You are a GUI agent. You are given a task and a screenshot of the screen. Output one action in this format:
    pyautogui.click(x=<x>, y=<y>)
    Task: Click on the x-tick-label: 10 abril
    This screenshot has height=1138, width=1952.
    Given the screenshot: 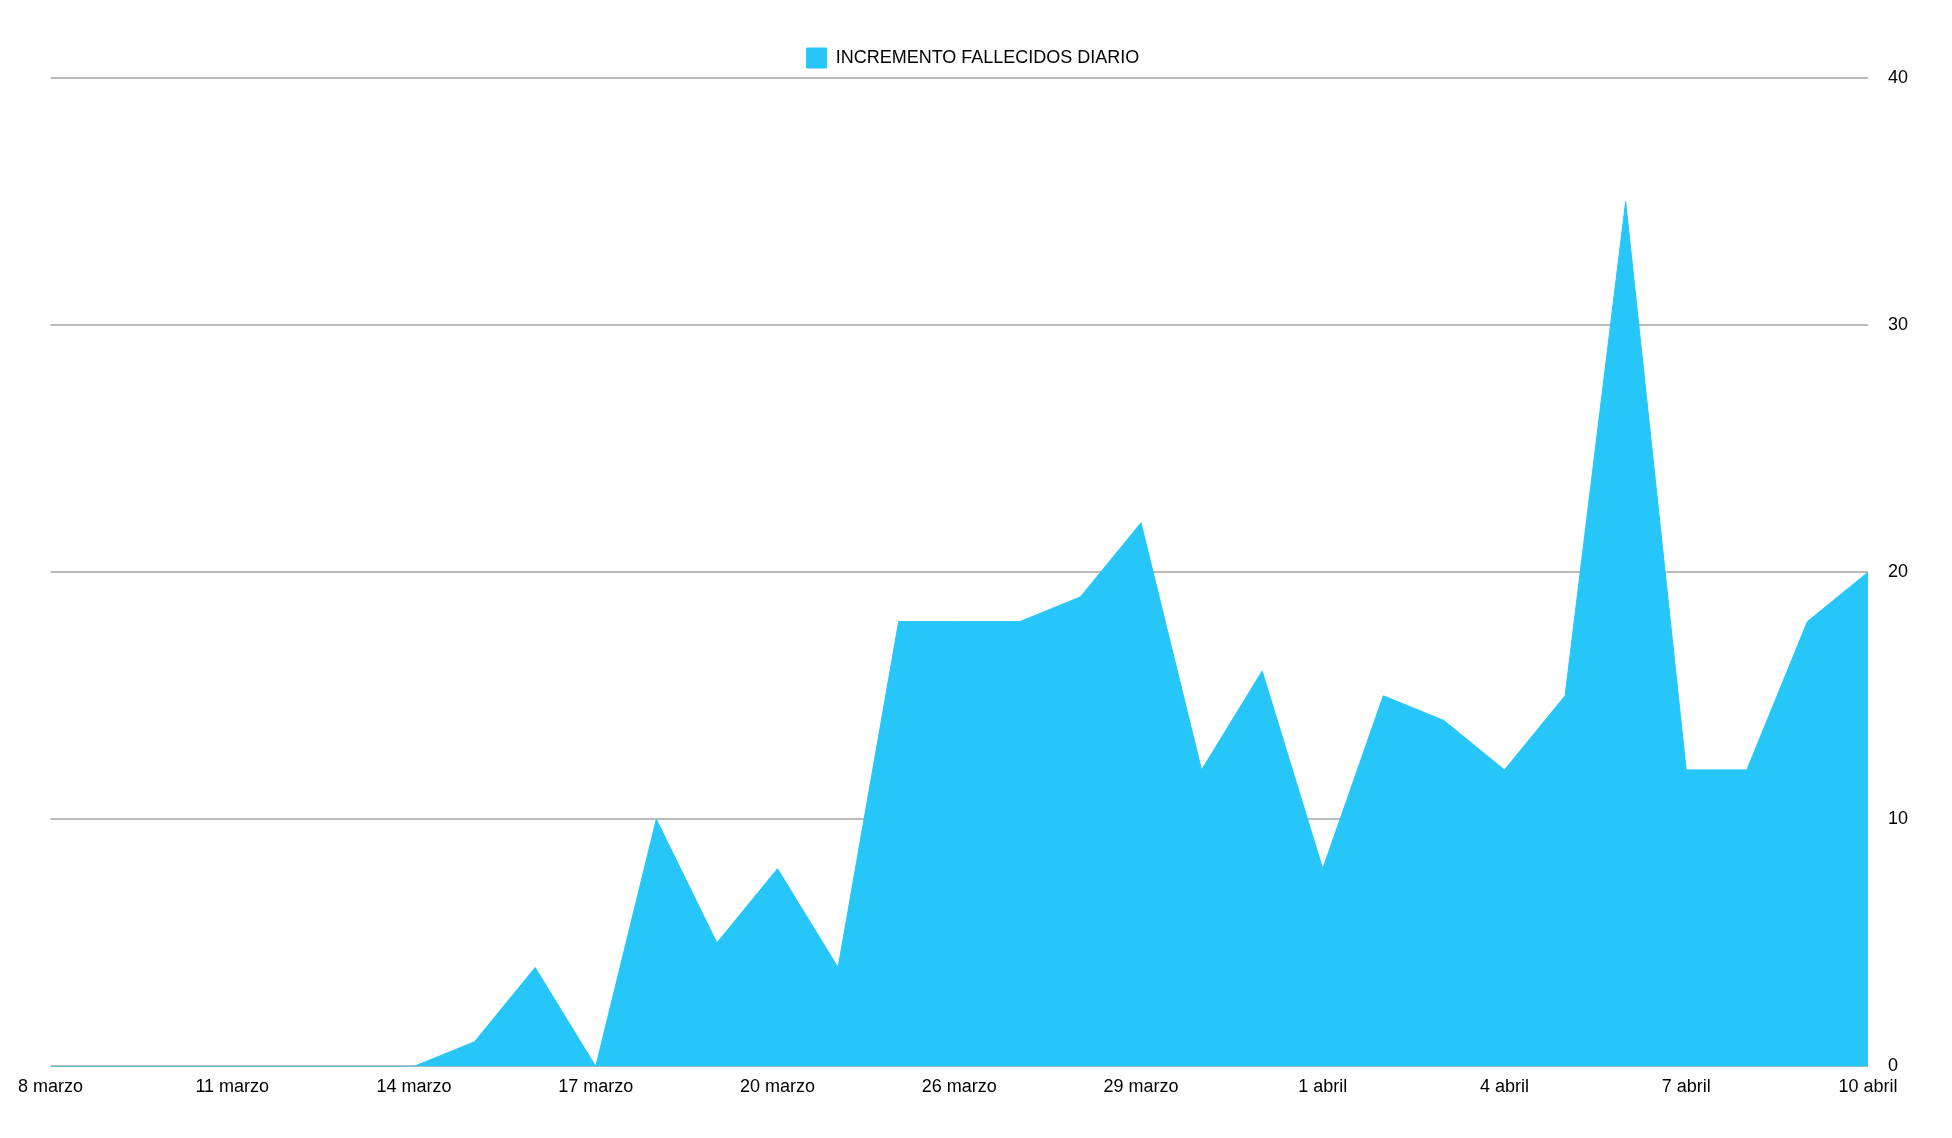 What is the action you would take?
    pyautogui.click(x=1868, y=1086)
    